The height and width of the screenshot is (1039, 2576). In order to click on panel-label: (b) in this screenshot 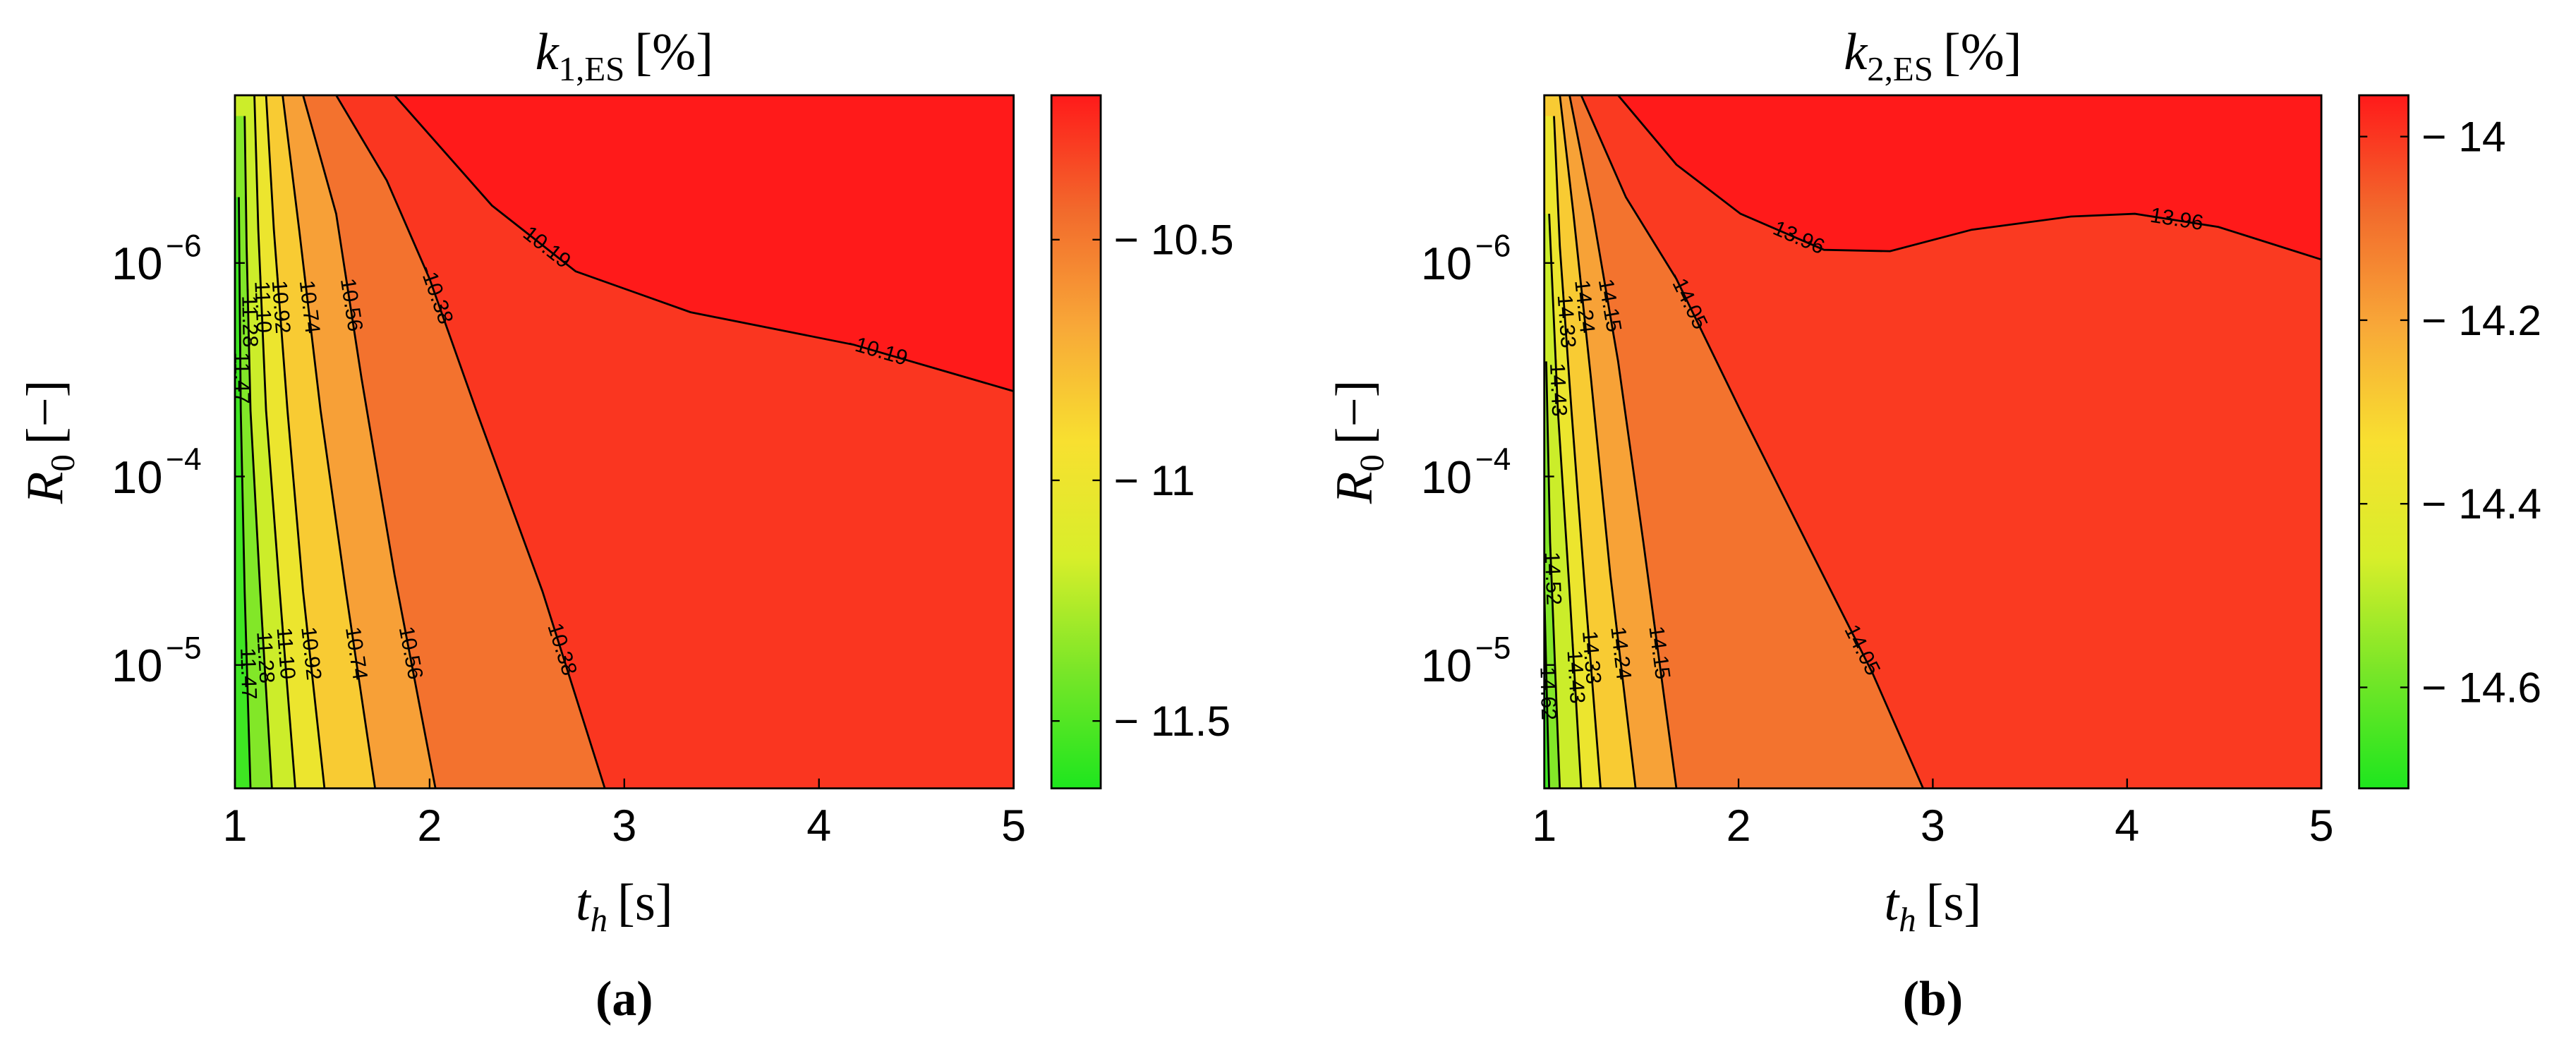, I will do `click(1933, 999)`.